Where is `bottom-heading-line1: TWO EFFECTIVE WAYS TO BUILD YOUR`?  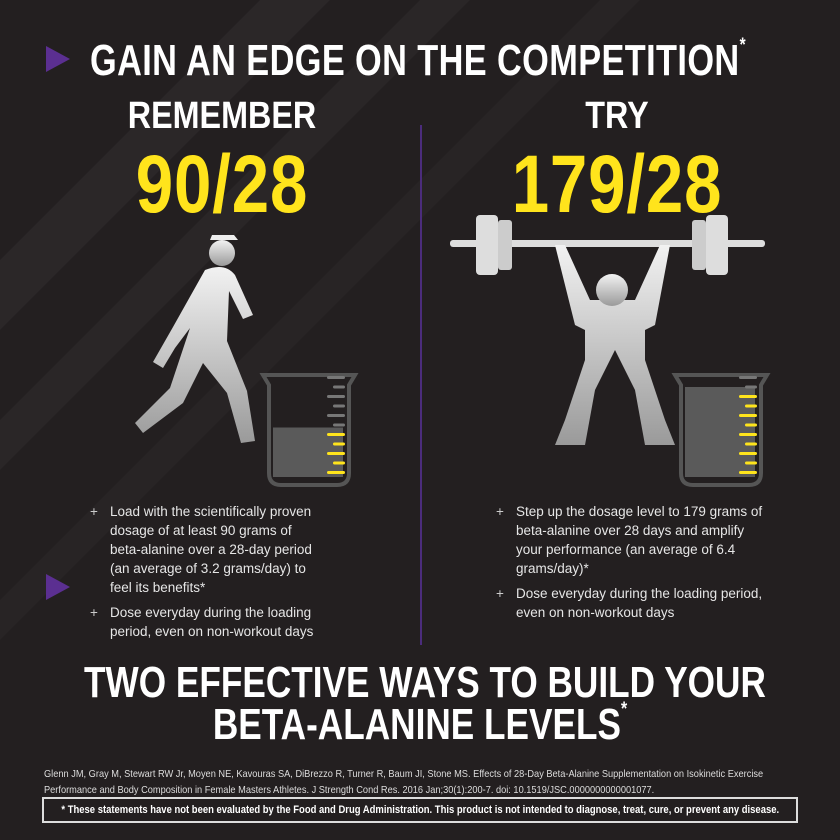
bottom-heading-line1: TWO EFFECTIVE WAYS TO BUILD YOUR is located at coordinates (425, 682).